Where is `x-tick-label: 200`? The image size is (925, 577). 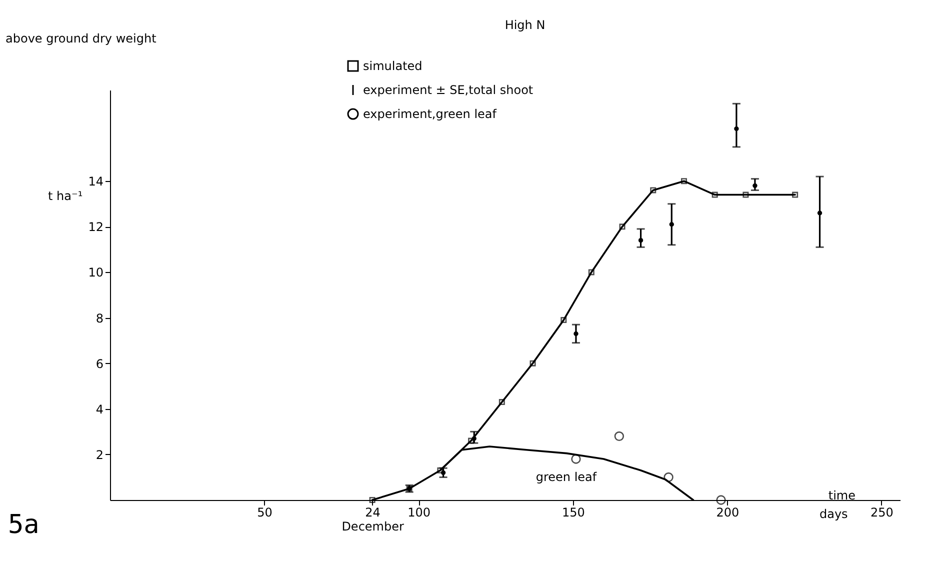
x-tick-label: 200 is located at coordinates (728, 513).